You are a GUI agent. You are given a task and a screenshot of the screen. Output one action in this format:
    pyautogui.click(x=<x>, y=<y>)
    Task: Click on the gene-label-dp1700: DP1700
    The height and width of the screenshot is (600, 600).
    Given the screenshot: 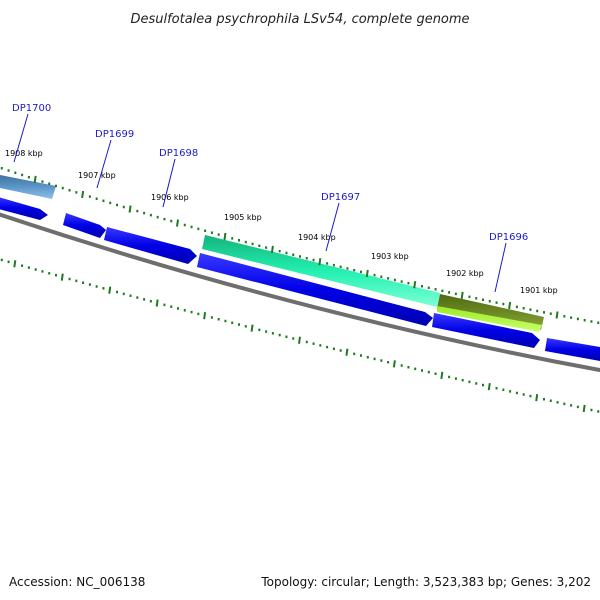 What is the action you would take?
    pyautogui.click(x=31, y=108)
    